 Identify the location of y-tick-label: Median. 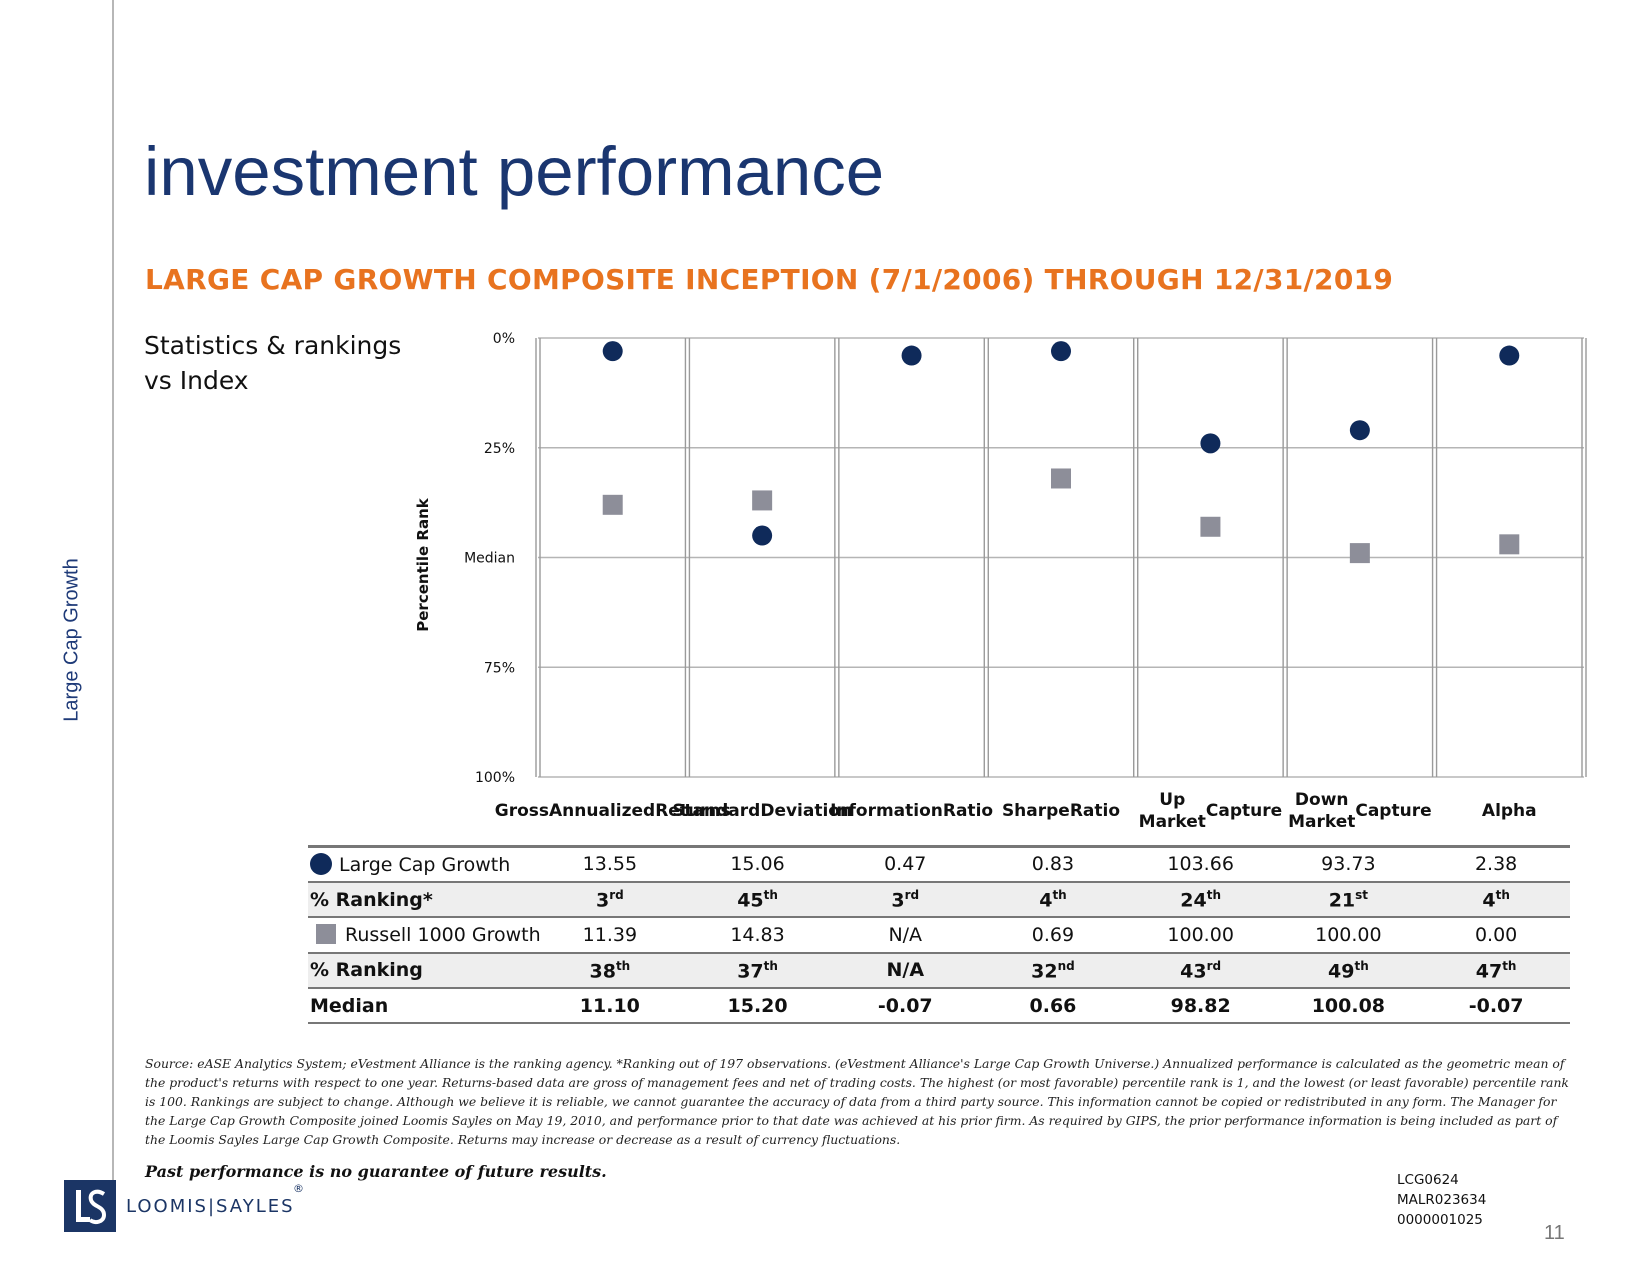
(489, 559).